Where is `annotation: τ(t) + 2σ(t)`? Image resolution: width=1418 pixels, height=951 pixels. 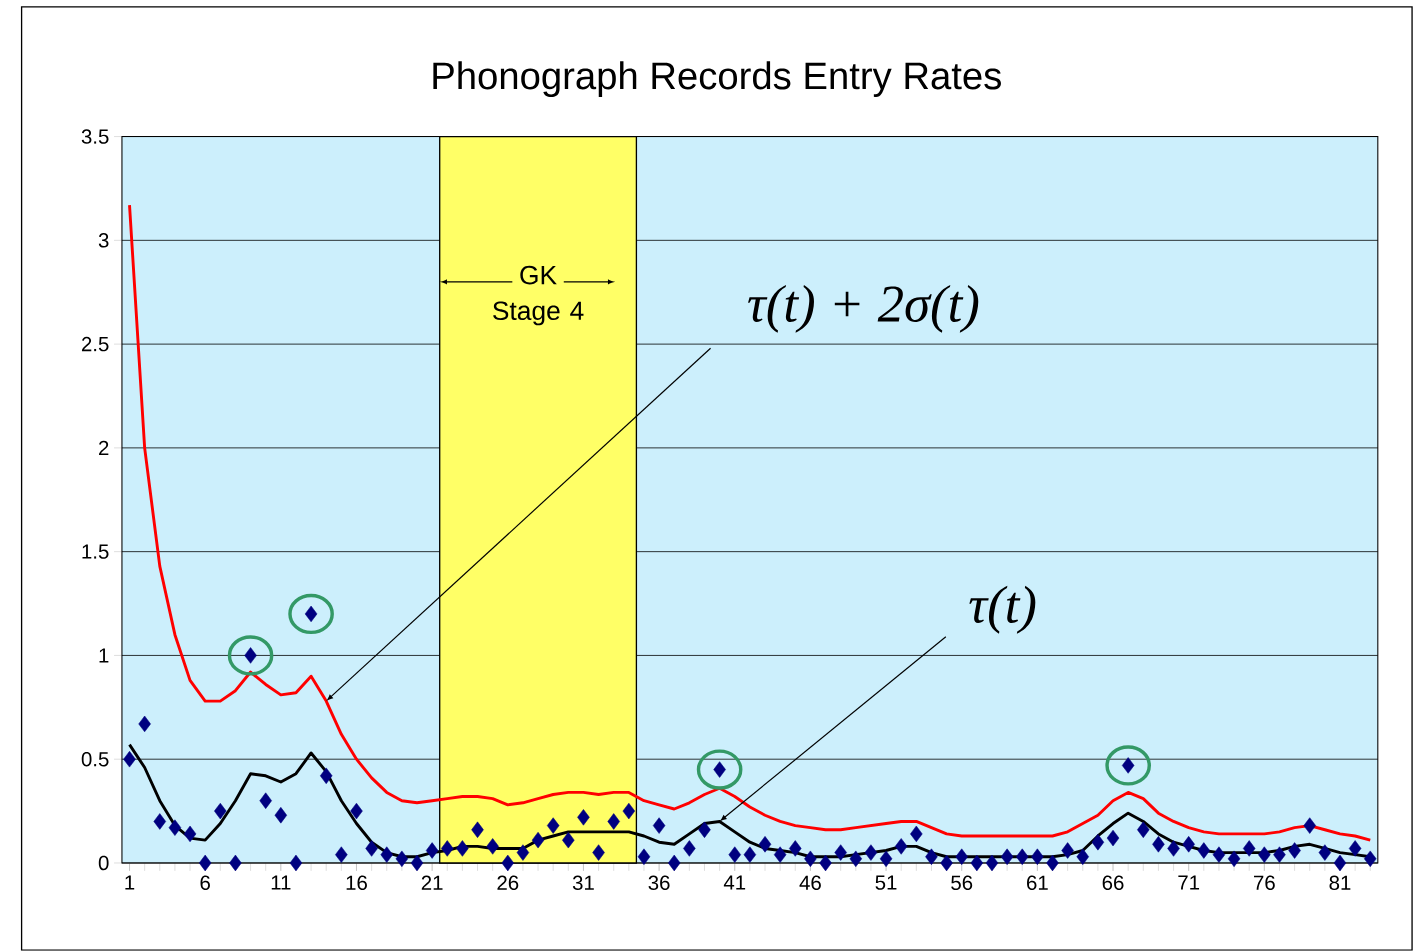
annotation: τ(t) + 2σ(t) is located at coordinates (863, 309).